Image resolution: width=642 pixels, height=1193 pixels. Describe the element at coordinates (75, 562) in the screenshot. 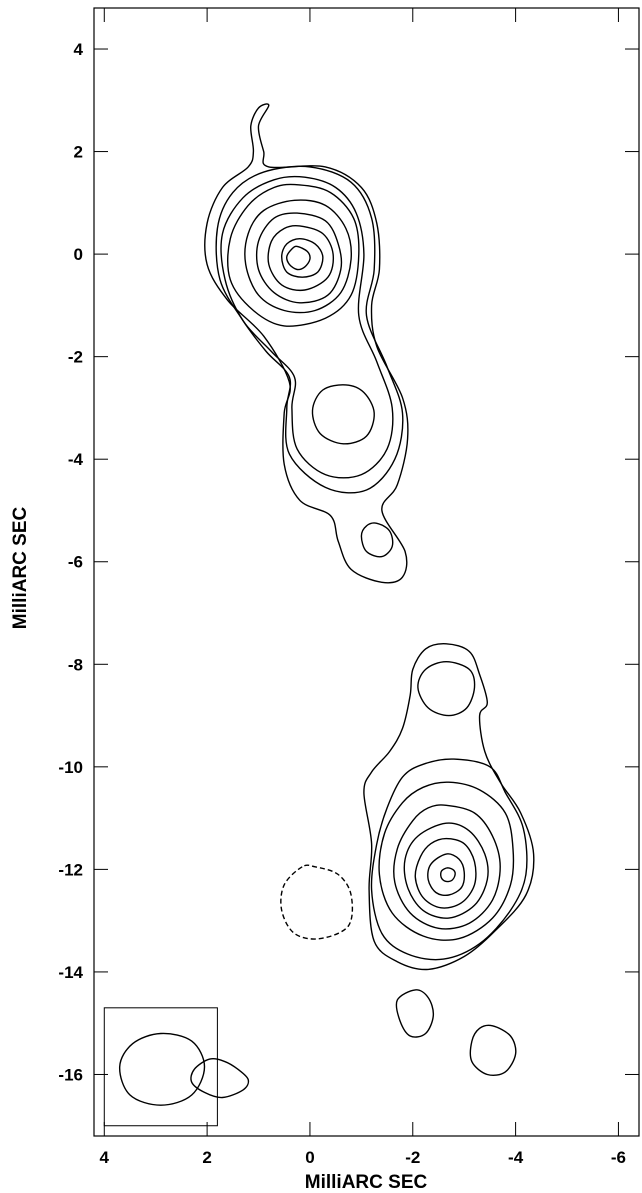

I see `y-tick-label: -6` at that location.